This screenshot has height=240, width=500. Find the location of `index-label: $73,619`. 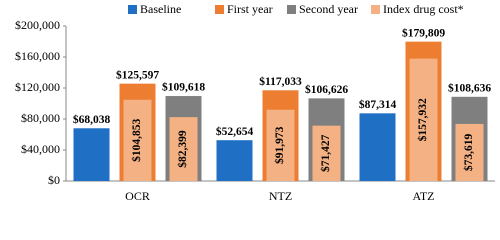

index-label: $73,619 is located at coordinates (468, 153).